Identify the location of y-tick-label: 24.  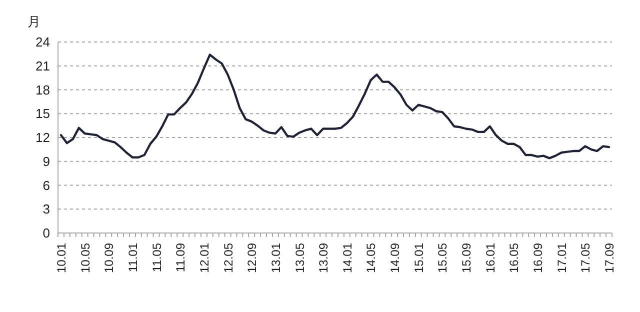
(43, 42).